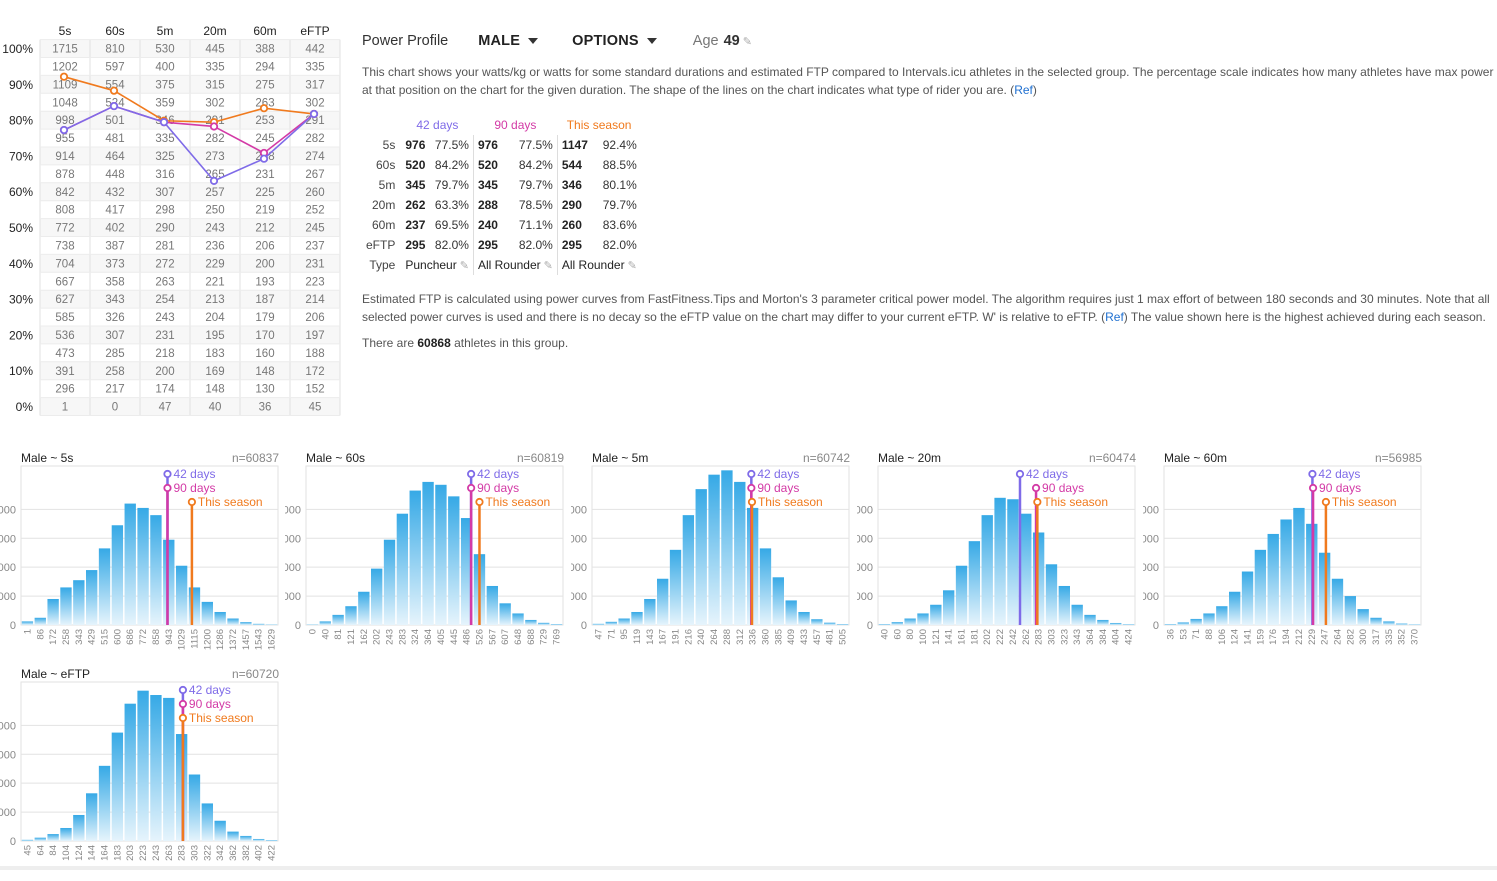 The height and width of the screenshot is (881, 1497). What do you see at coordinates (508, 41) in the screenshot?
I see `gender-dropdown: MALE` at bounding box center [508, 41].